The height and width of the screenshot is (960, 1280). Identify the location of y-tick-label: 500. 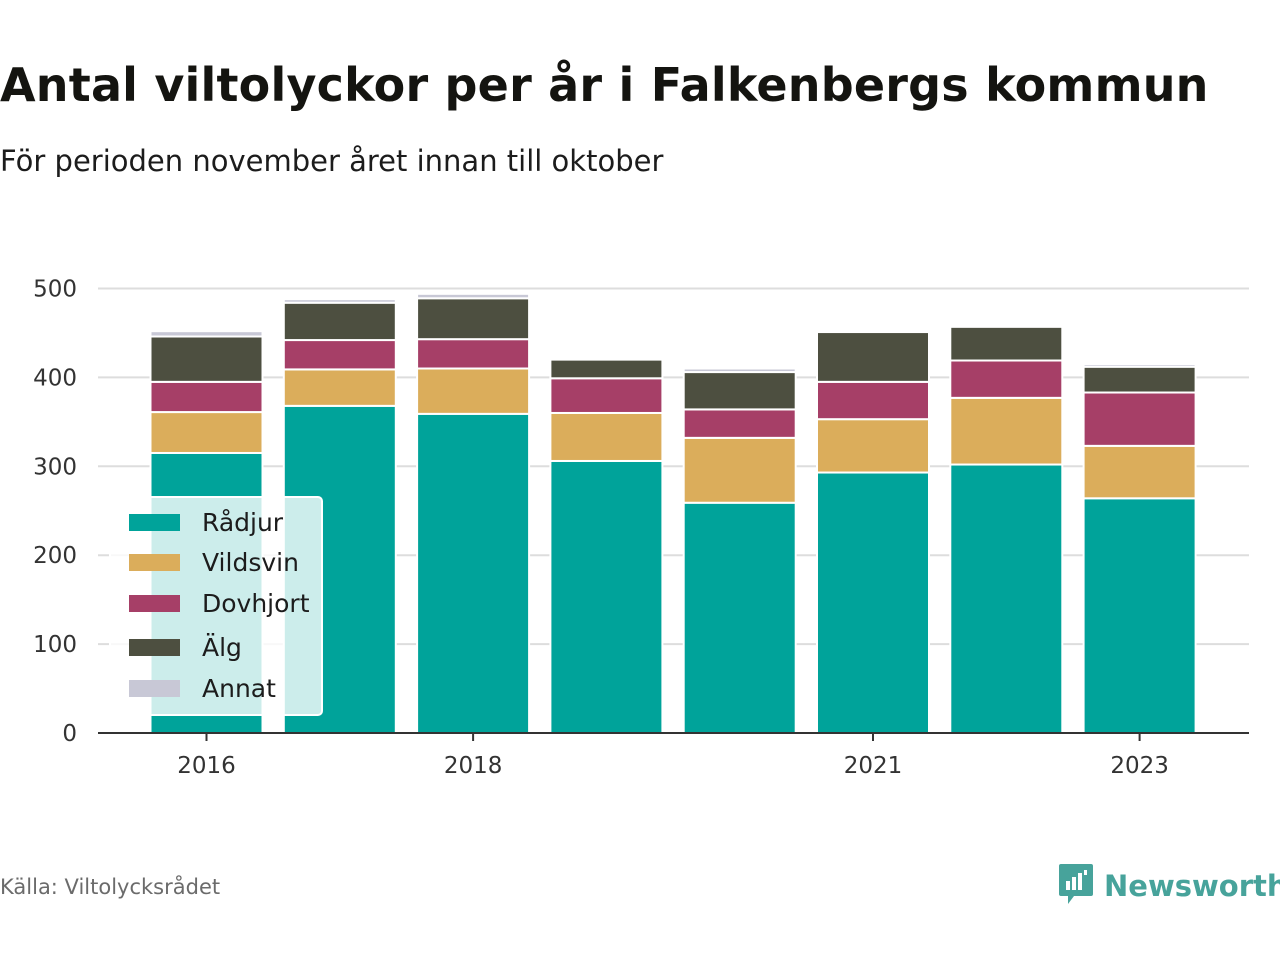
(55, 290).